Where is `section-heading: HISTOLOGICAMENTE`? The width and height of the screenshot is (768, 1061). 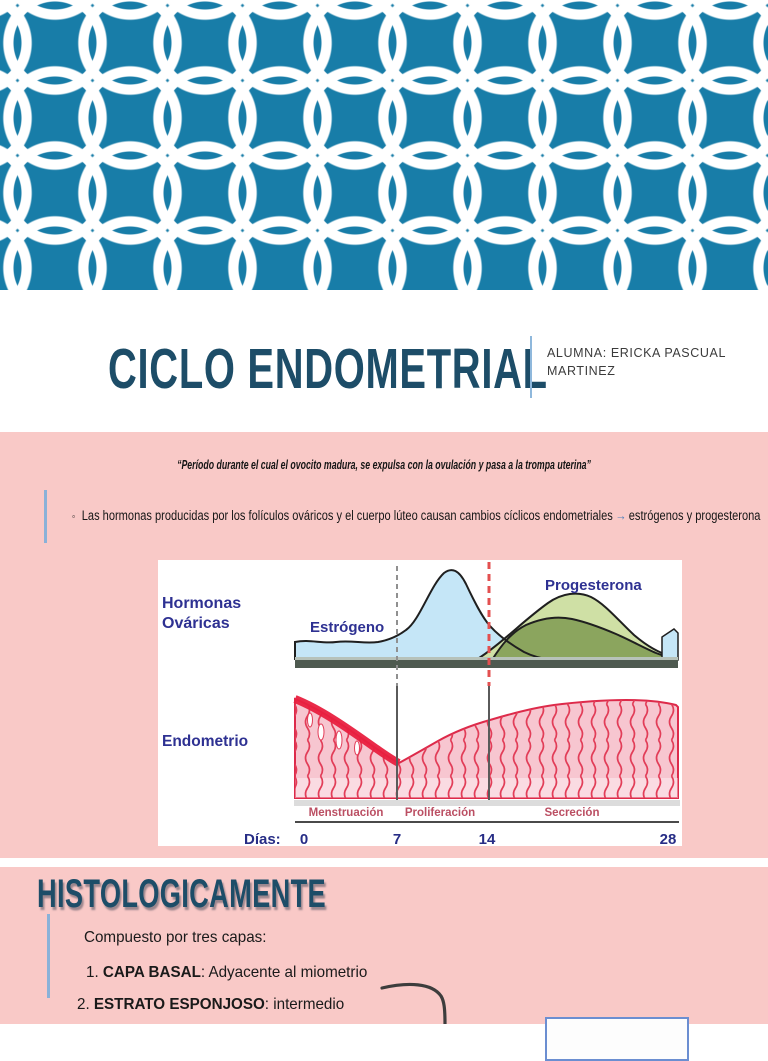
section-heading: HISTOLOGICAMENTE is located at coordinates (182, 894).